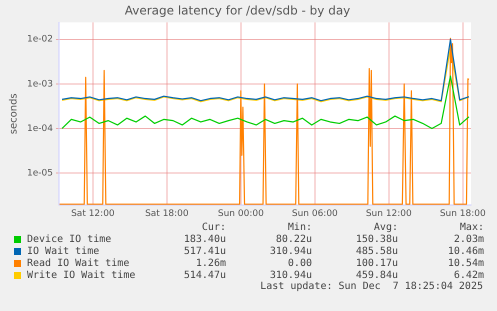  I want to click on text: Last update: Sun Dec 7 18:25:04 2025, so click(371, 286).